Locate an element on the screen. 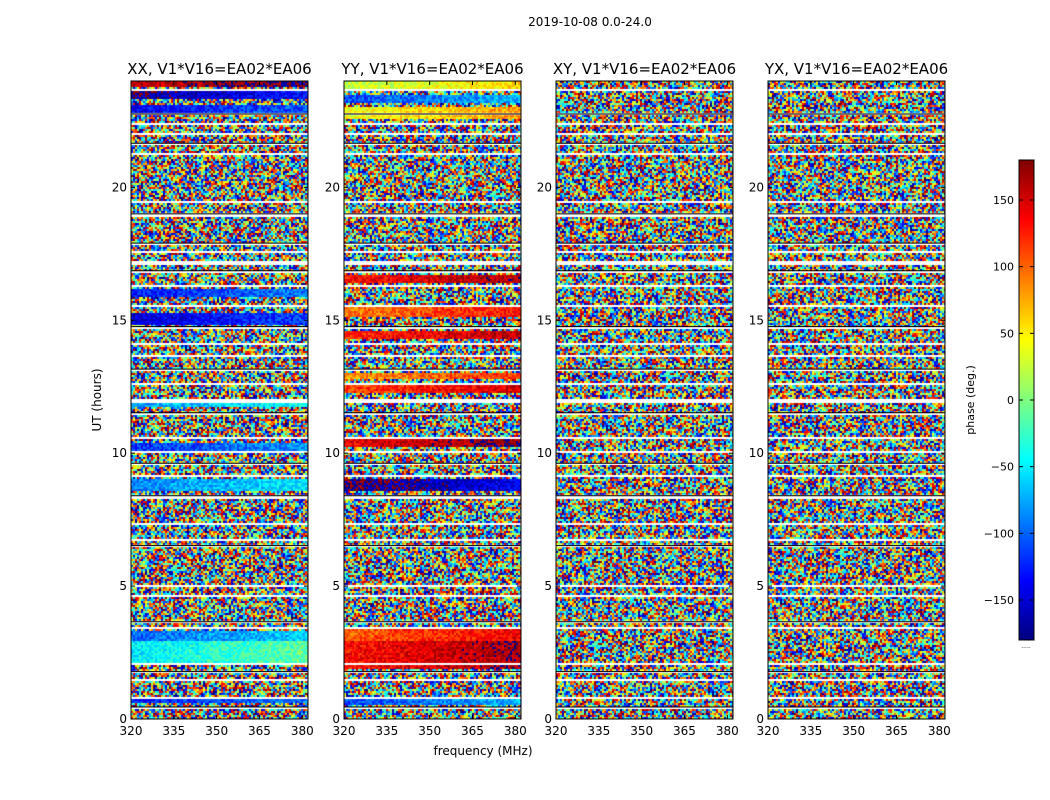 This screenshot has width=1050, height=800. colorbar-tick-label: 100 is located at coordinates (1003, 267).